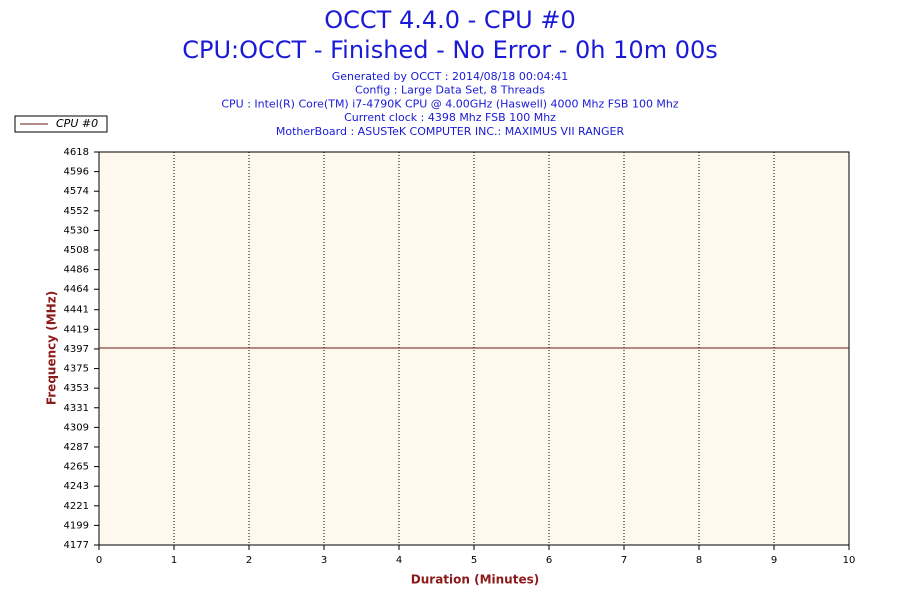  What do you see at coordinates (76, 388) in the screenshot?
I see `y-tick-label: 4353` at bounding box center [76, 388].